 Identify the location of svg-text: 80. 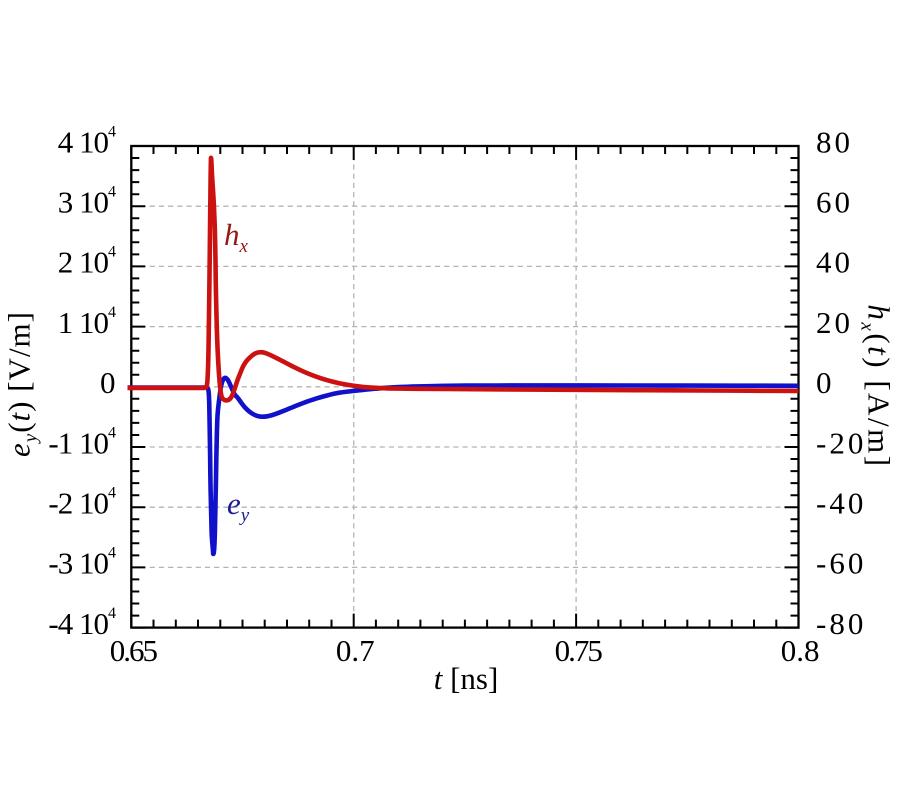
(834, 141).